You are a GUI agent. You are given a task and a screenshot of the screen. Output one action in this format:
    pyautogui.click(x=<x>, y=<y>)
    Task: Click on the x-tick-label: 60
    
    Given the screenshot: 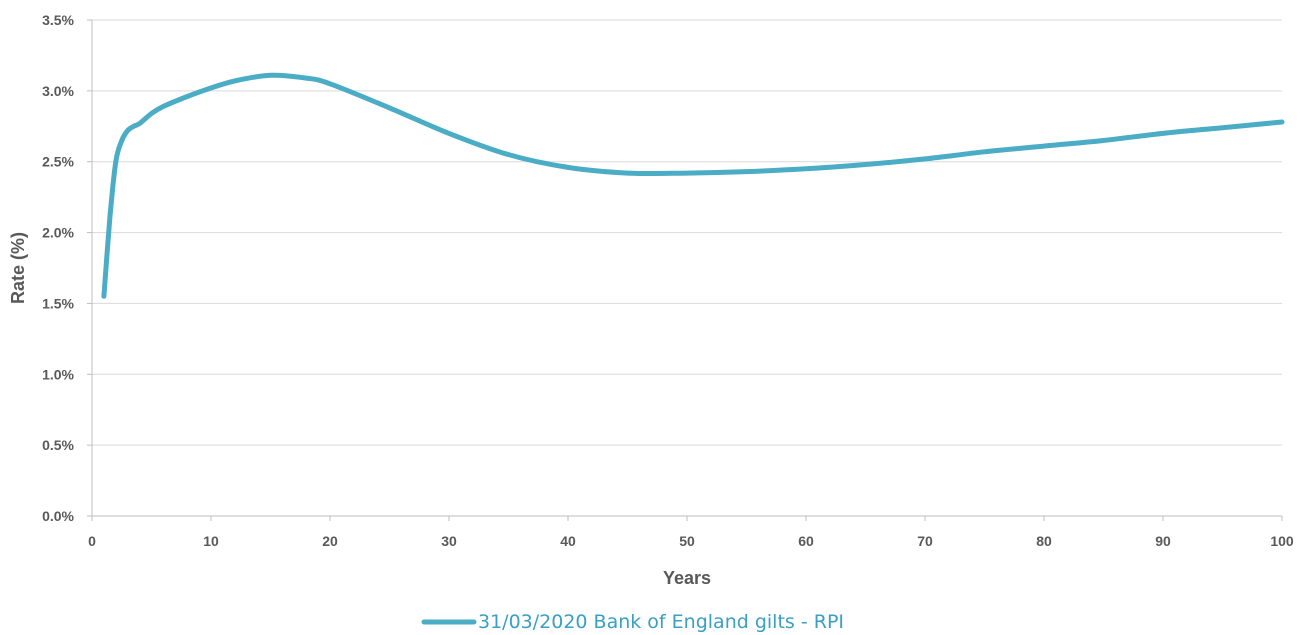 What is the action you would take?
    pyautogui.click(x=806, y=541)
    